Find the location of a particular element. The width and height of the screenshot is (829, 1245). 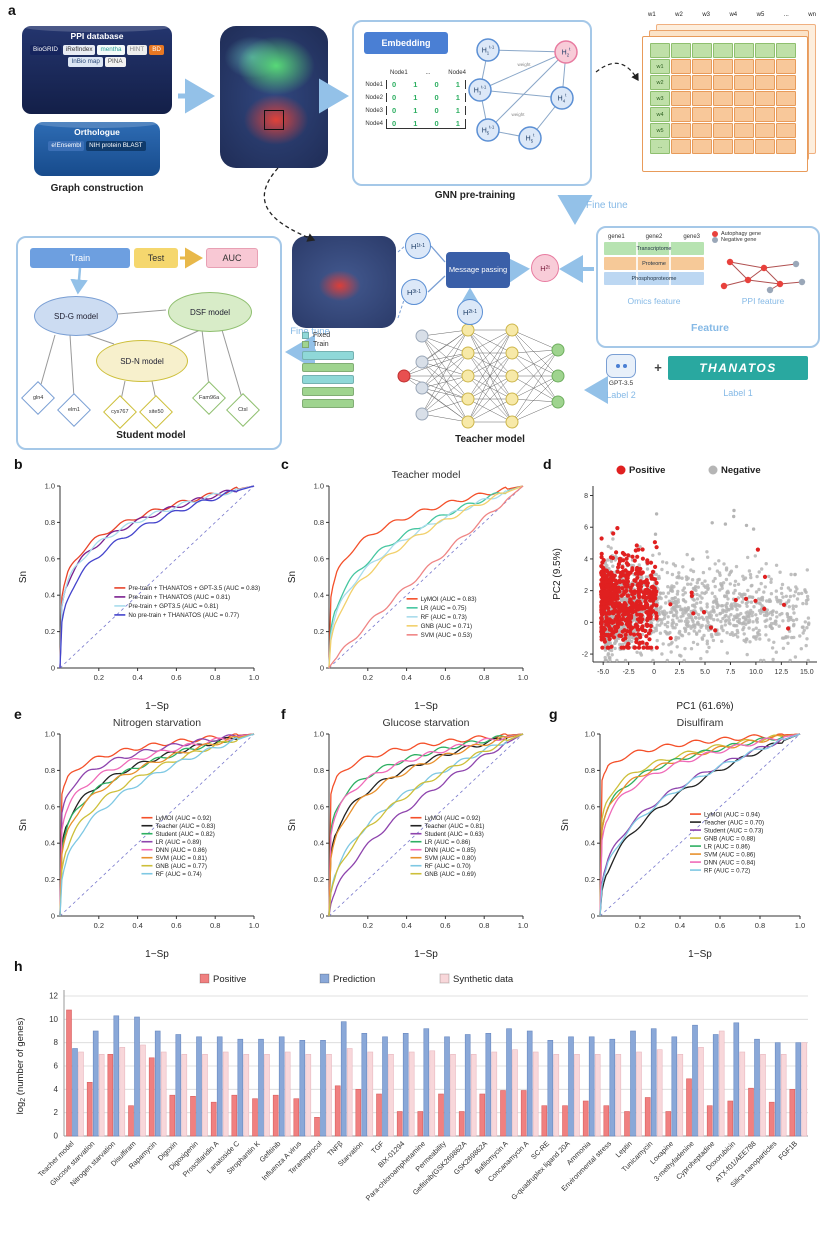

h-node: H 1 t-1 is located at coordinates (418, 246).